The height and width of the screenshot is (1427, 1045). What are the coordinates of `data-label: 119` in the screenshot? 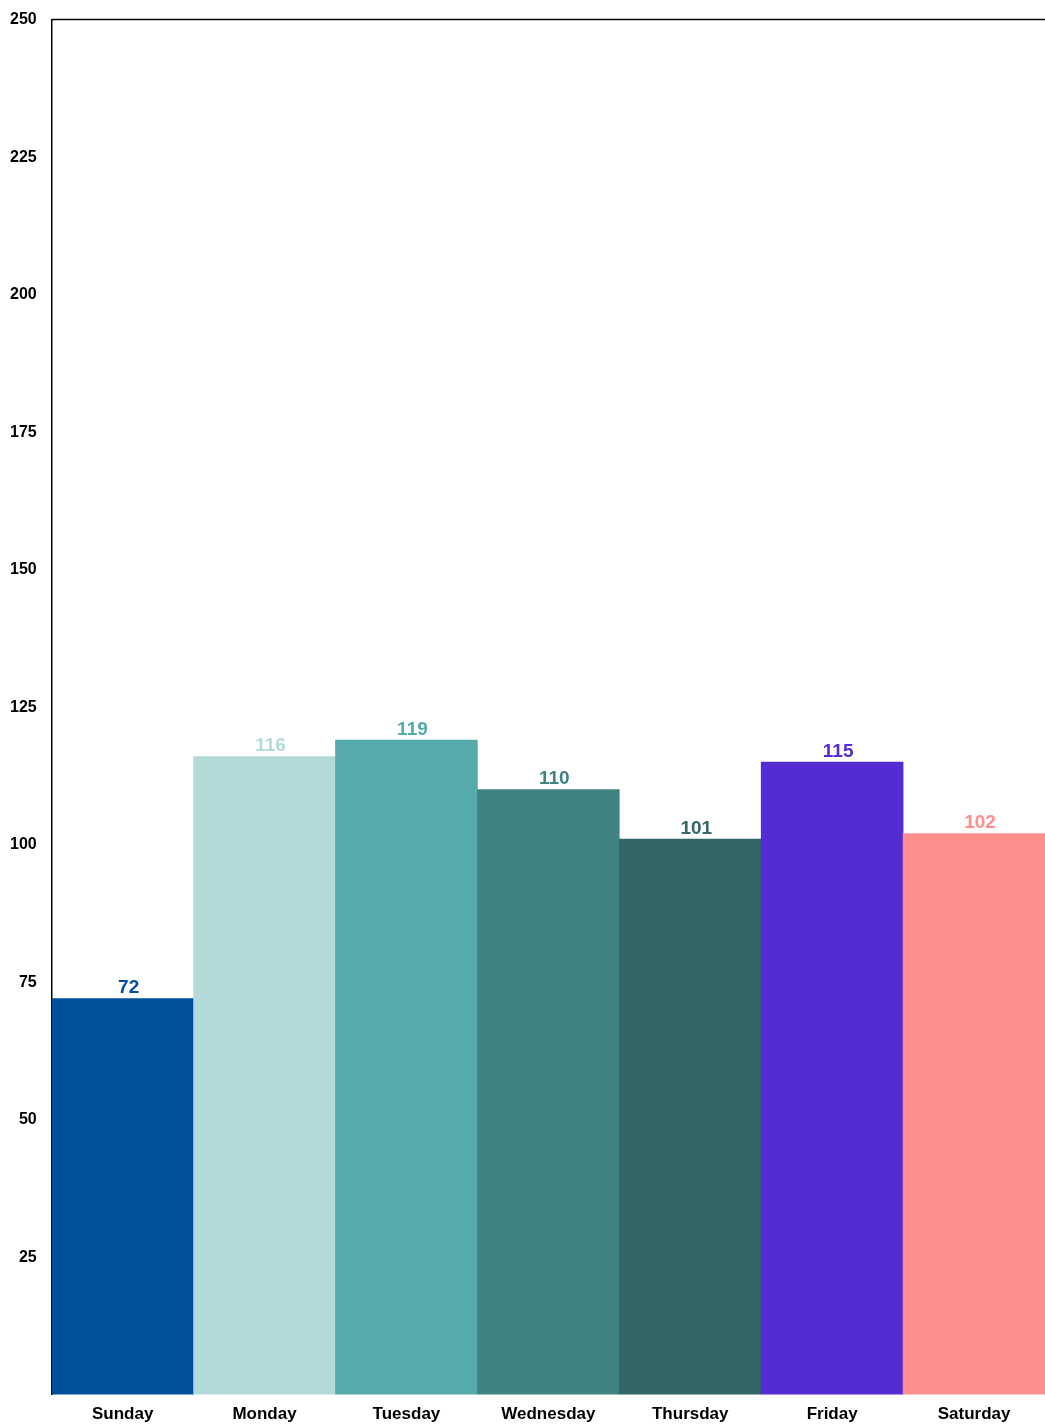 It's located at (412, 728).